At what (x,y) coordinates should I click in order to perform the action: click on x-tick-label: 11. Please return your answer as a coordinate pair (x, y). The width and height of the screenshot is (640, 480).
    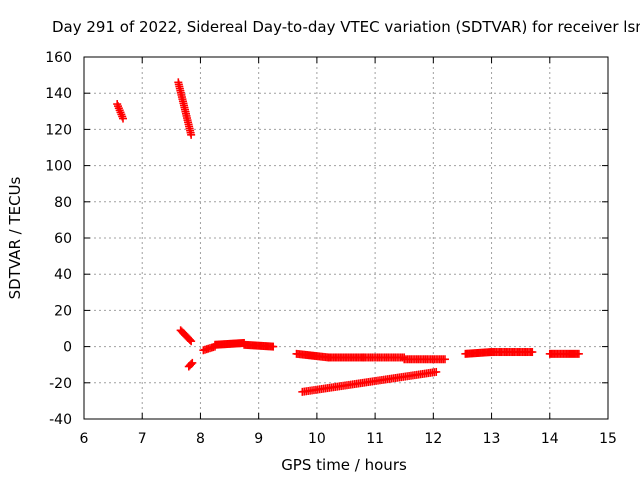
    Looking at the image, I should click on (375, 439).